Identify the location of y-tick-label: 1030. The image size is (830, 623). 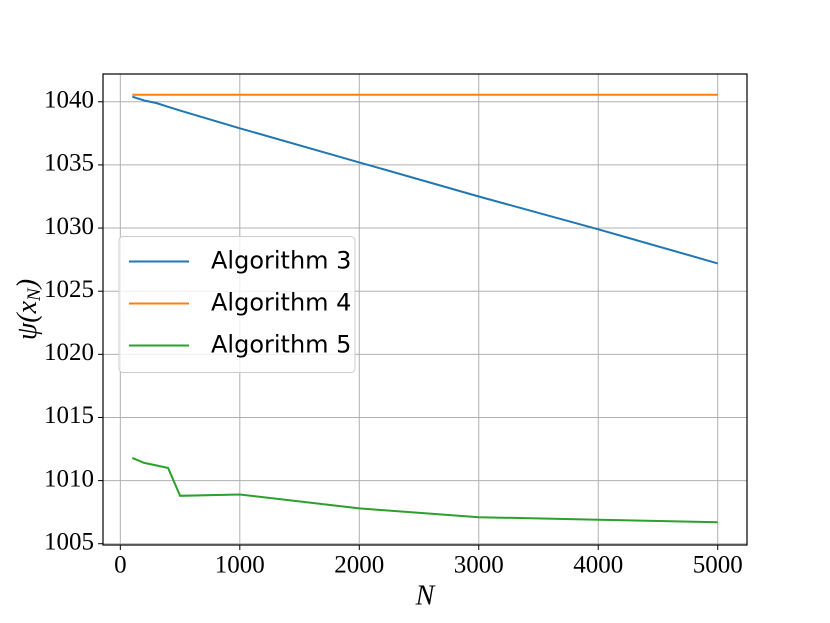
(69, 226).